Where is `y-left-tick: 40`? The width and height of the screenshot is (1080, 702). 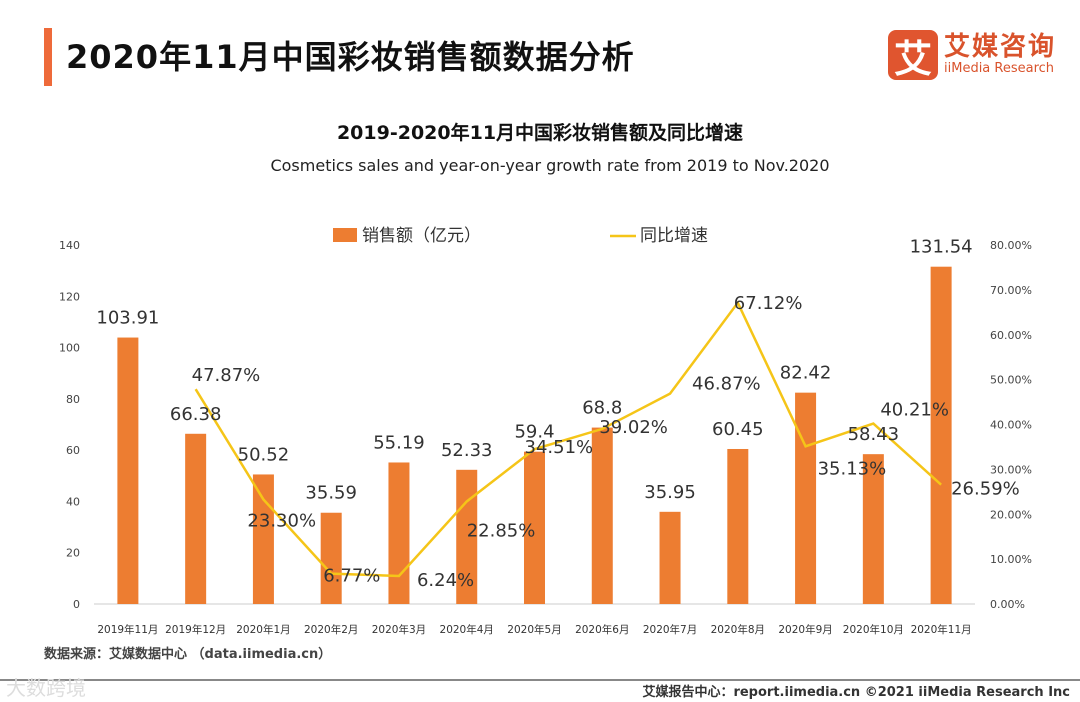
y-left-tick: 40 is located at coordinates (73, 501).